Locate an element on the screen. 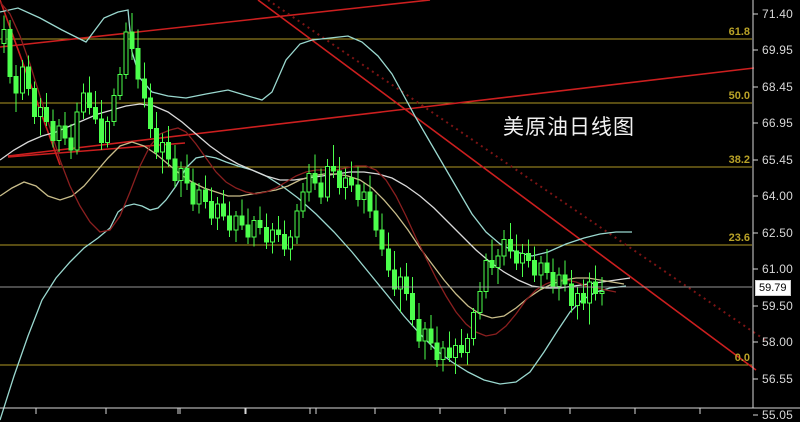  current-price-tag: 59.79 is located at coordinates (773, 288).